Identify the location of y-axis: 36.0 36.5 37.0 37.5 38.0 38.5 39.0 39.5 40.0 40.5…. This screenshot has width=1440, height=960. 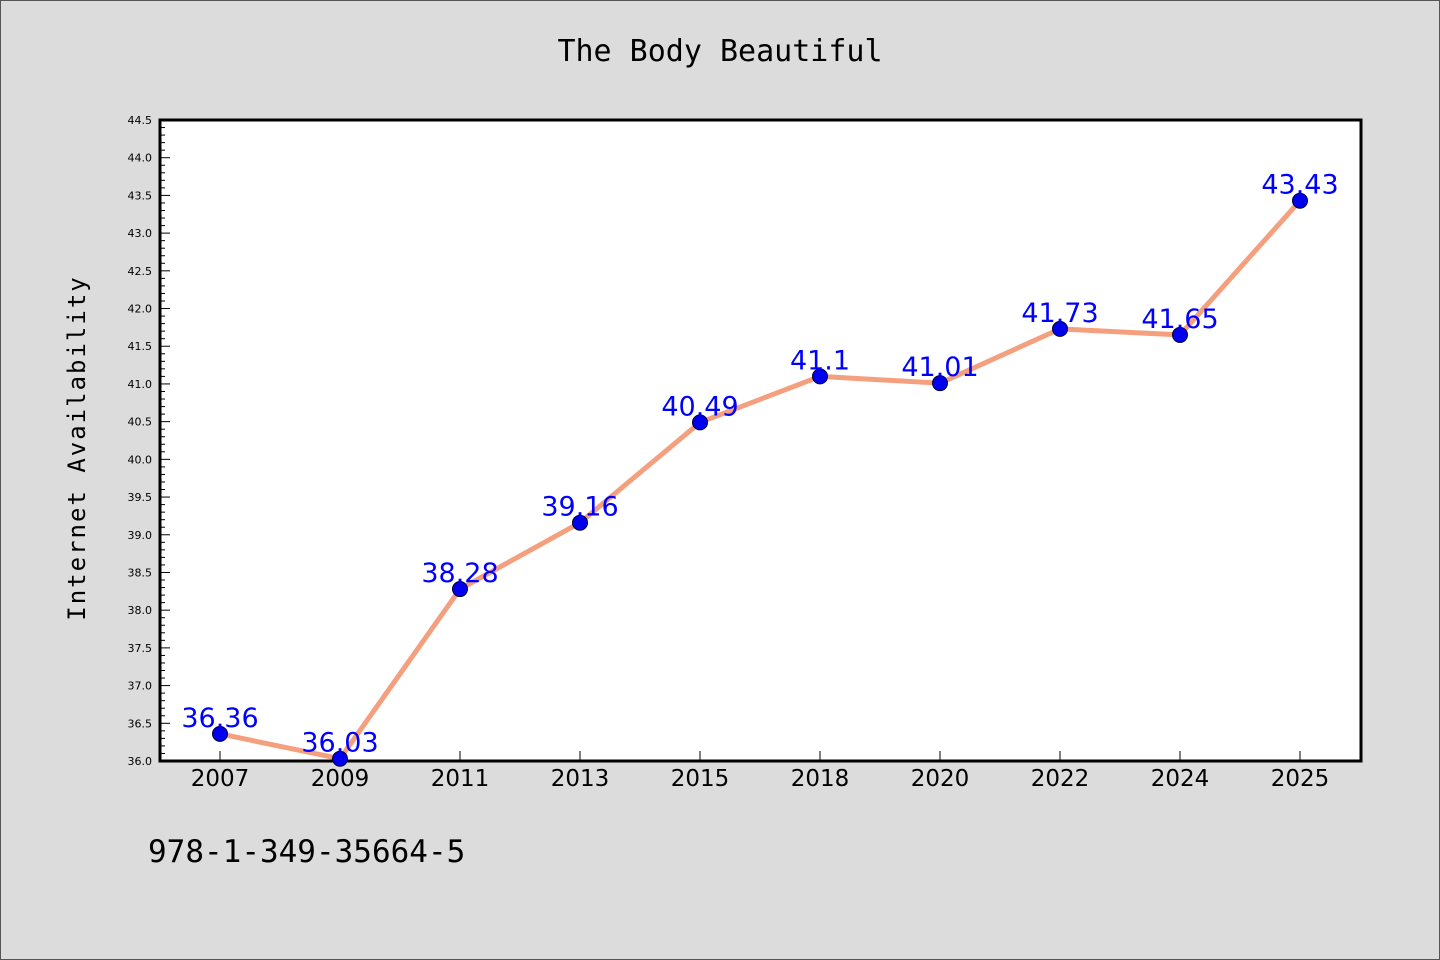
(149, 441).